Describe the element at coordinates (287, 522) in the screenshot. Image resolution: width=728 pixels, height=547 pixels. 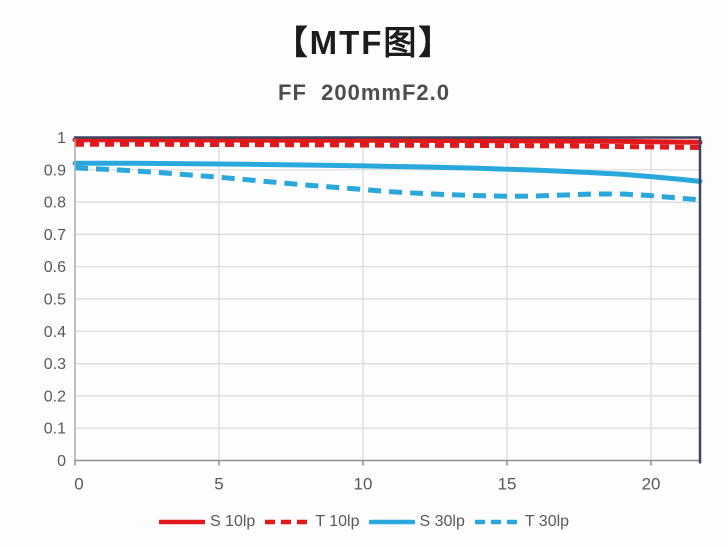
I see `legend-swatch-t-10lp` at that location.